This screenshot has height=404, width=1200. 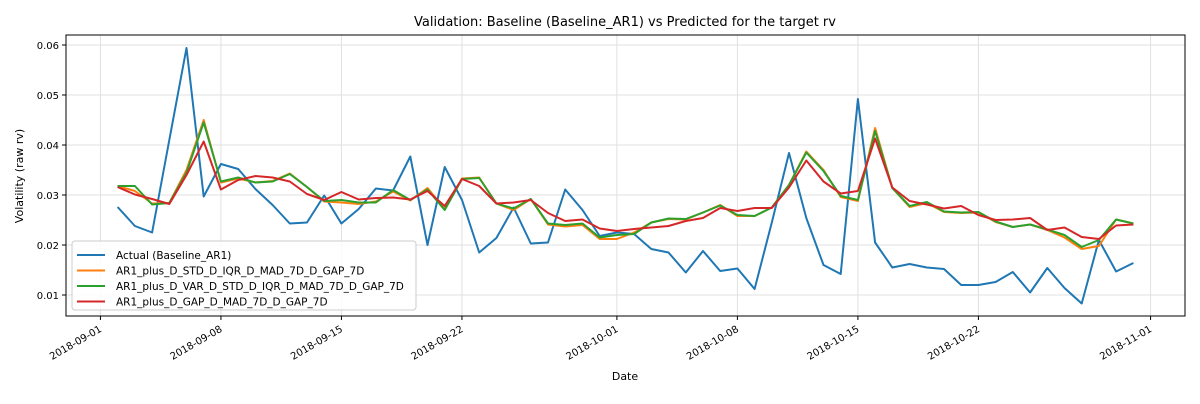 I want to click on x-tick-label: 2018-09-01, so click(x=76, y=343).